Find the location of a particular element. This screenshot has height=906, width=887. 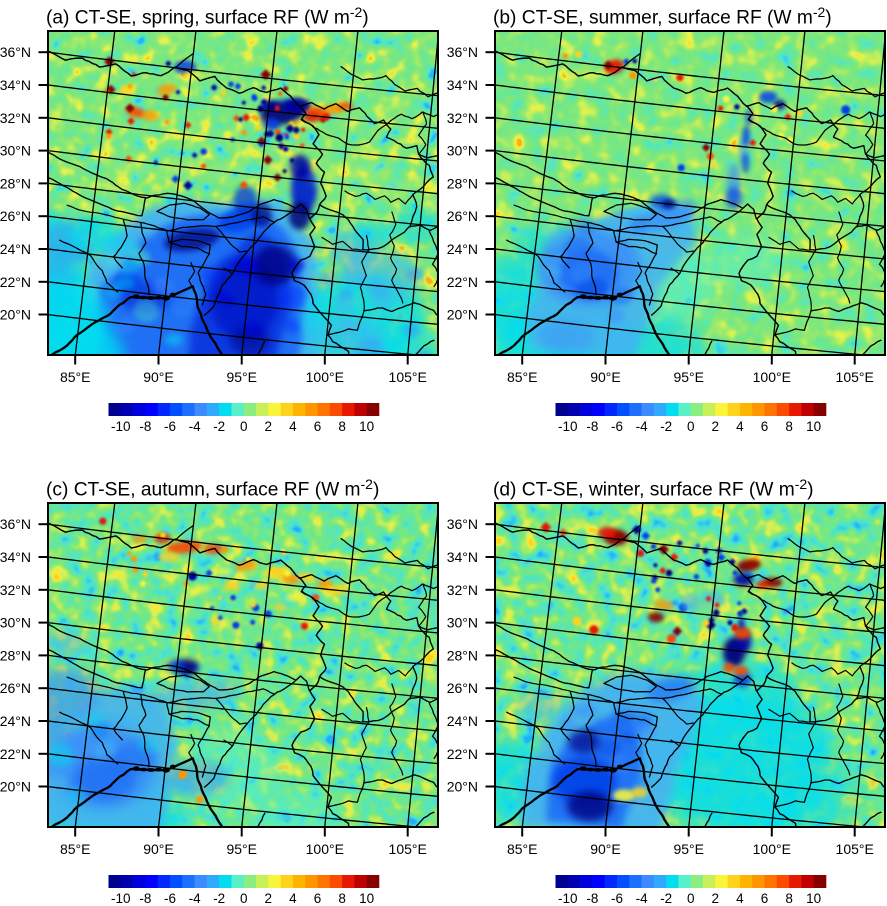

svg-text:(b) CT-SE, summer, surface RF: (b) CT-SE, summer, surface RF (W m-2) is located at coordinates (662, 16).